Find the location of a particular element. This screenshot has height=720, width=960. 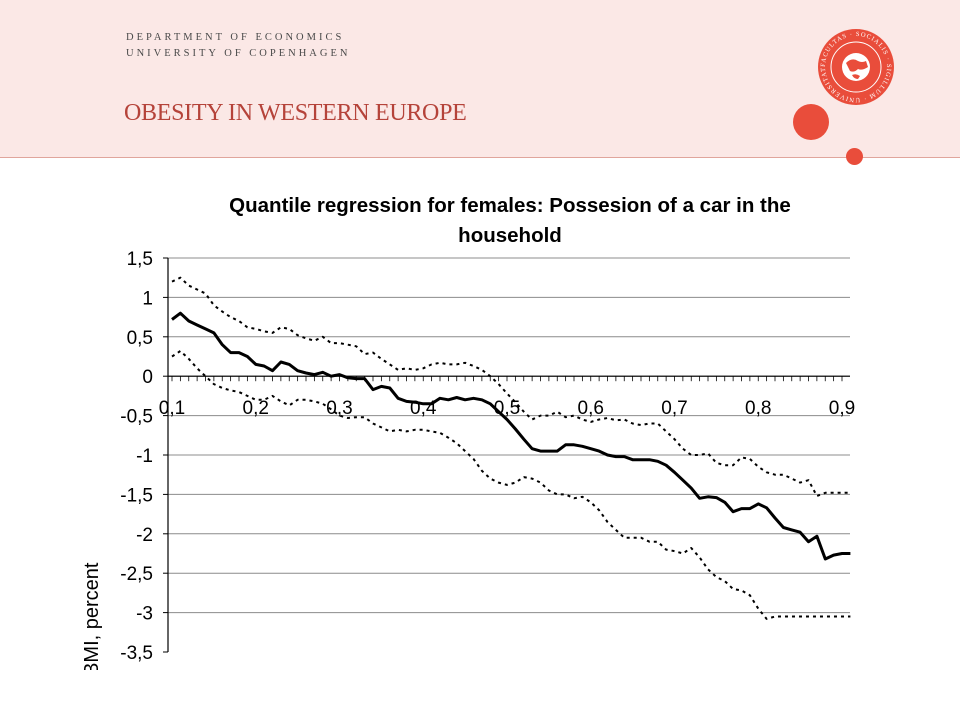

x-tick-label: 0,7 is located at coordinates (674, 408).